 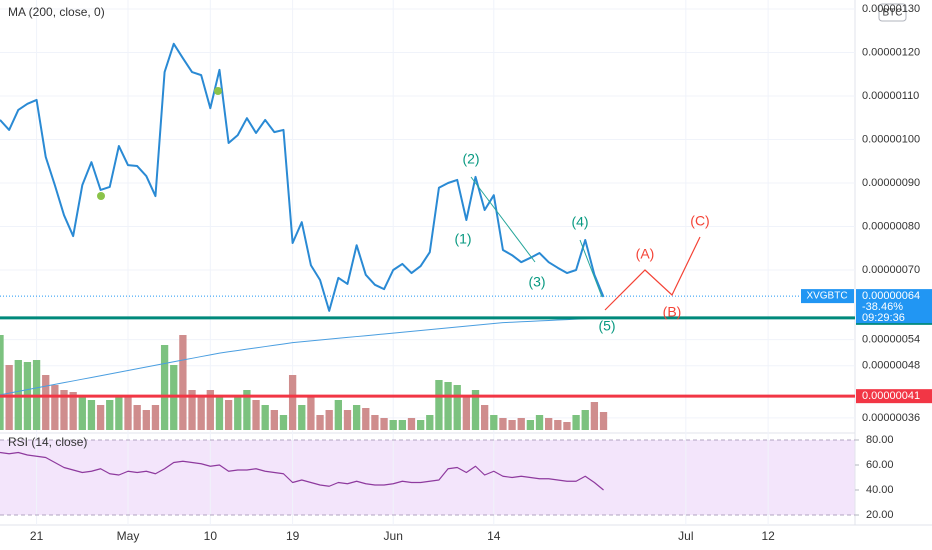 What do you see at coordinates (47, 442) in the screenshot?
I see `rsi-legend: RSI (14, close)` at bounding box center [47, 442].